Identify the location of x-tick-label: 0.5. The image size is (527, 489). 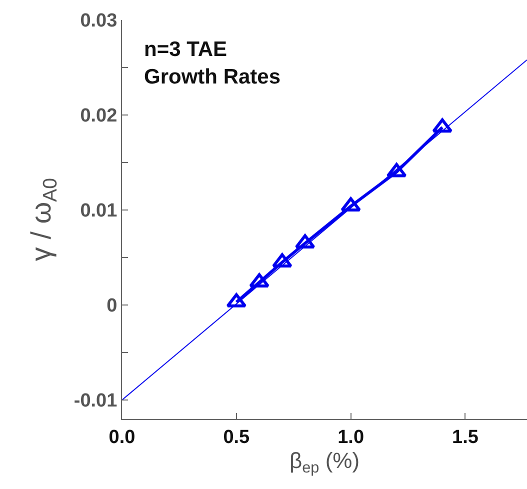
(236, 437).